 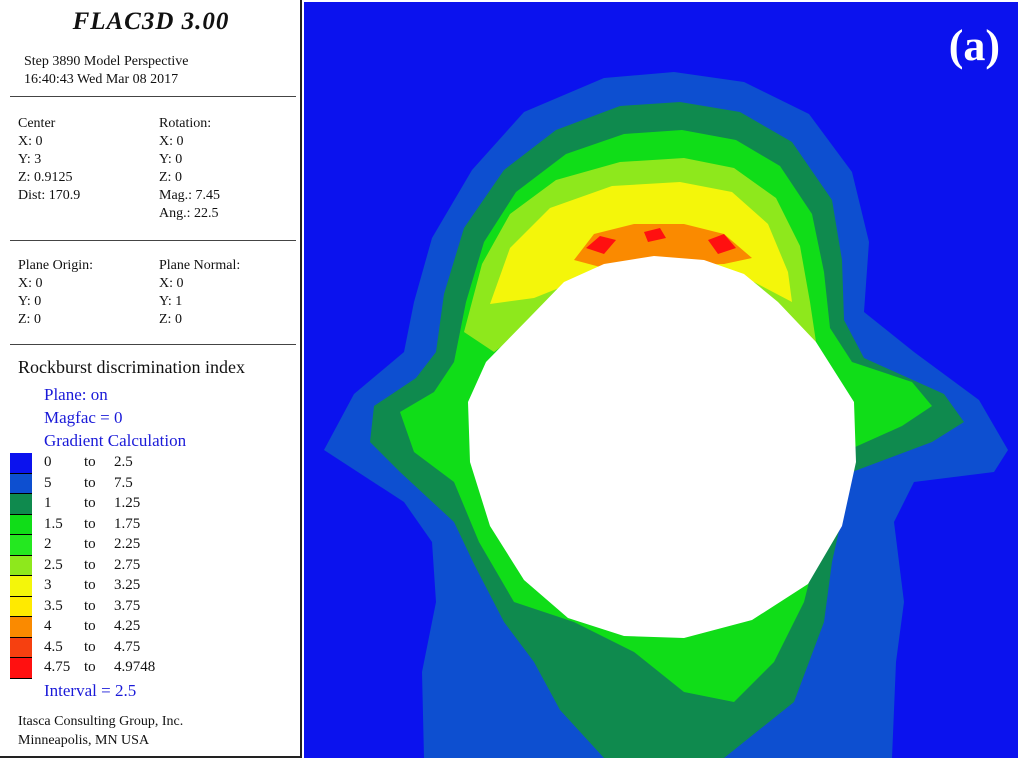 What do you see at coordinates (127, 523) in the screenshot?
I see `legend-to-value: 1.75` at bounding box center [127, 523].